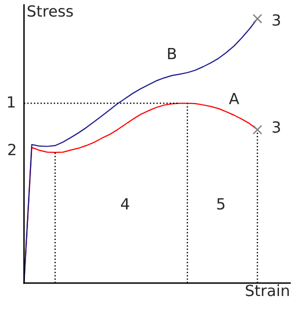 The image size is (300, 310). I want to click on series-label: B, so click(172, 54).